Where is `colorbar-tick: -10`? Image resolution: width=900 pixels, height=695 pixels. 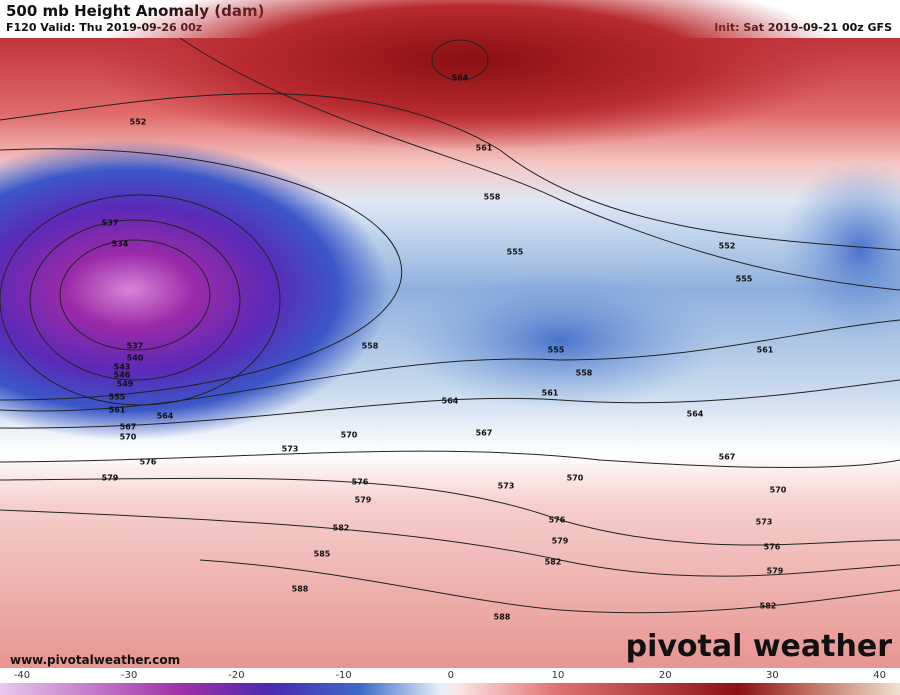
colorbar-tick: -10 is located at coordinates (343, 675).